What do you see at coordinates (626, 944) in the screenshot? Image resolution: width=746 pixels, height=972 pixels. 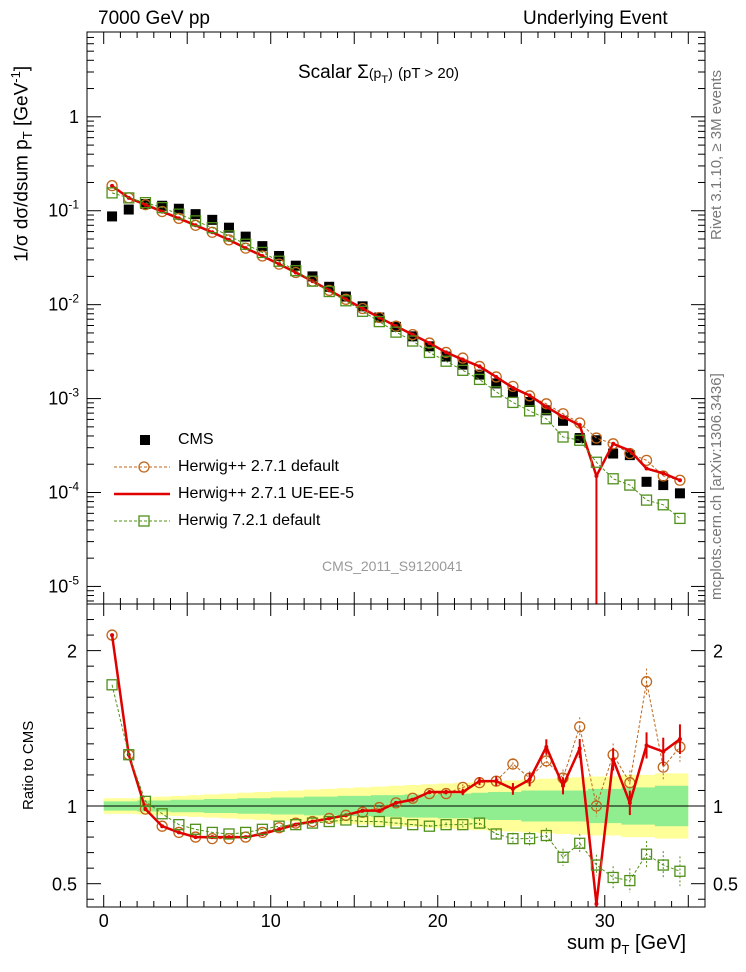 I see `x-axis-label: sum pT [GeV]` at bounding box center [626, 944].